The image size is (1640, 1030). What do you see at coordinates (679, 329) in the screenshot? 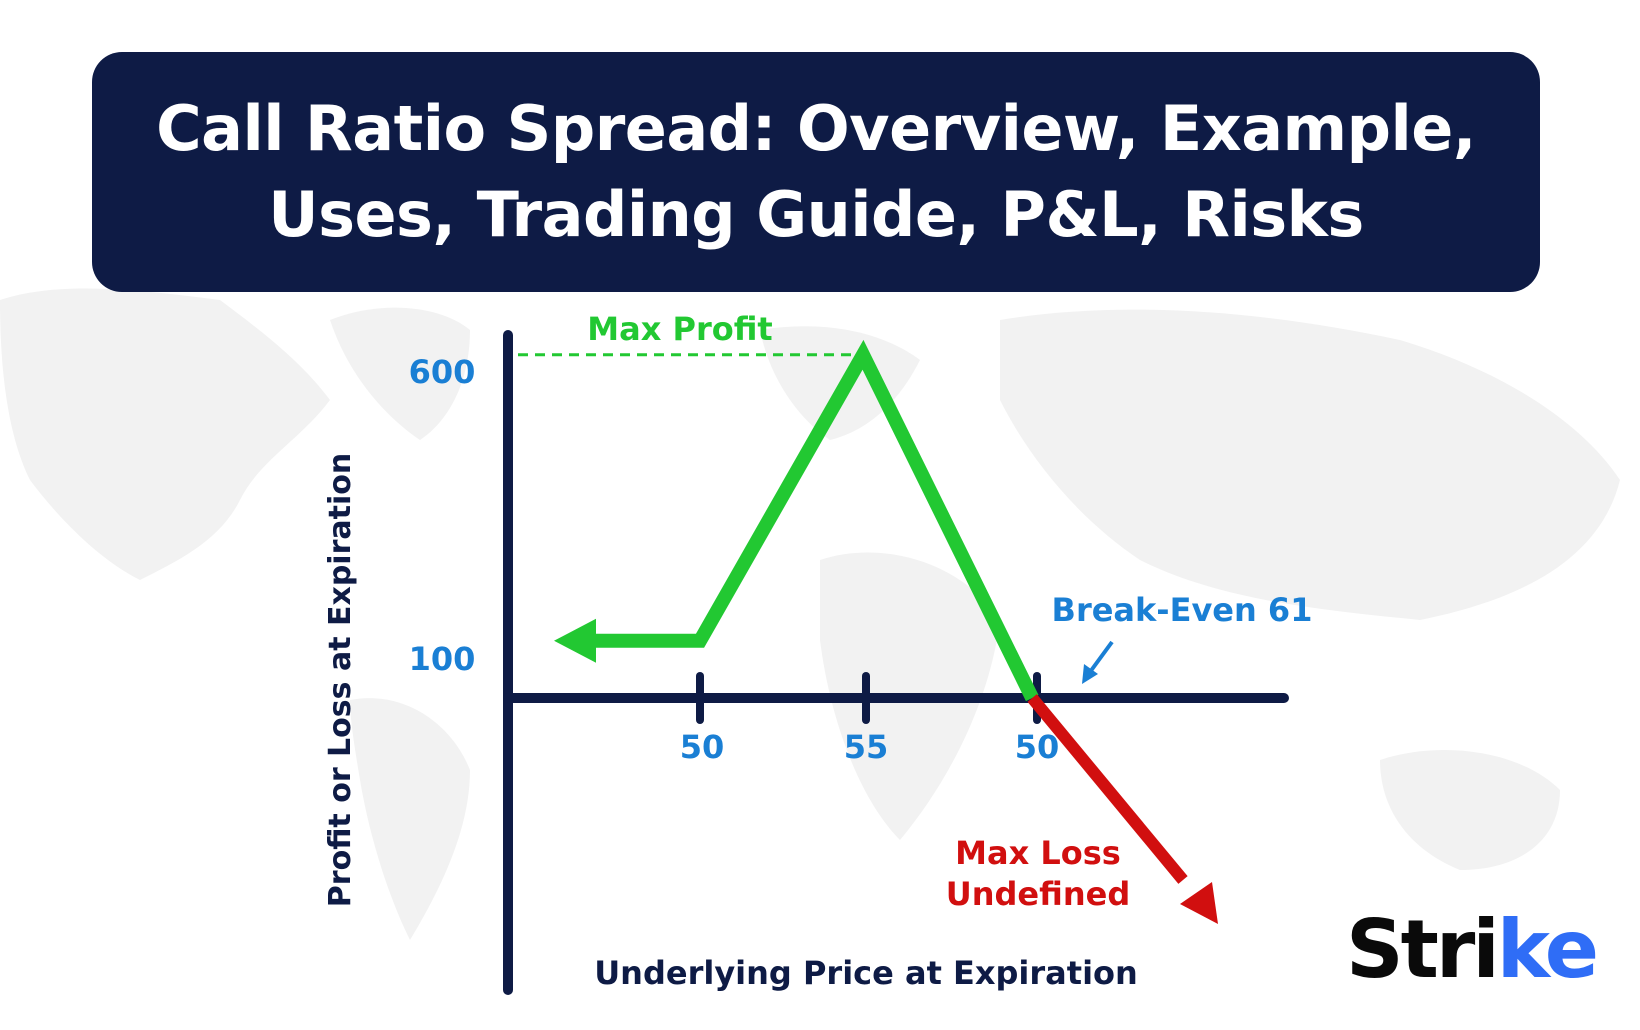
I see `max-profit-label: Max Profit` at bounding box center [679, 329].